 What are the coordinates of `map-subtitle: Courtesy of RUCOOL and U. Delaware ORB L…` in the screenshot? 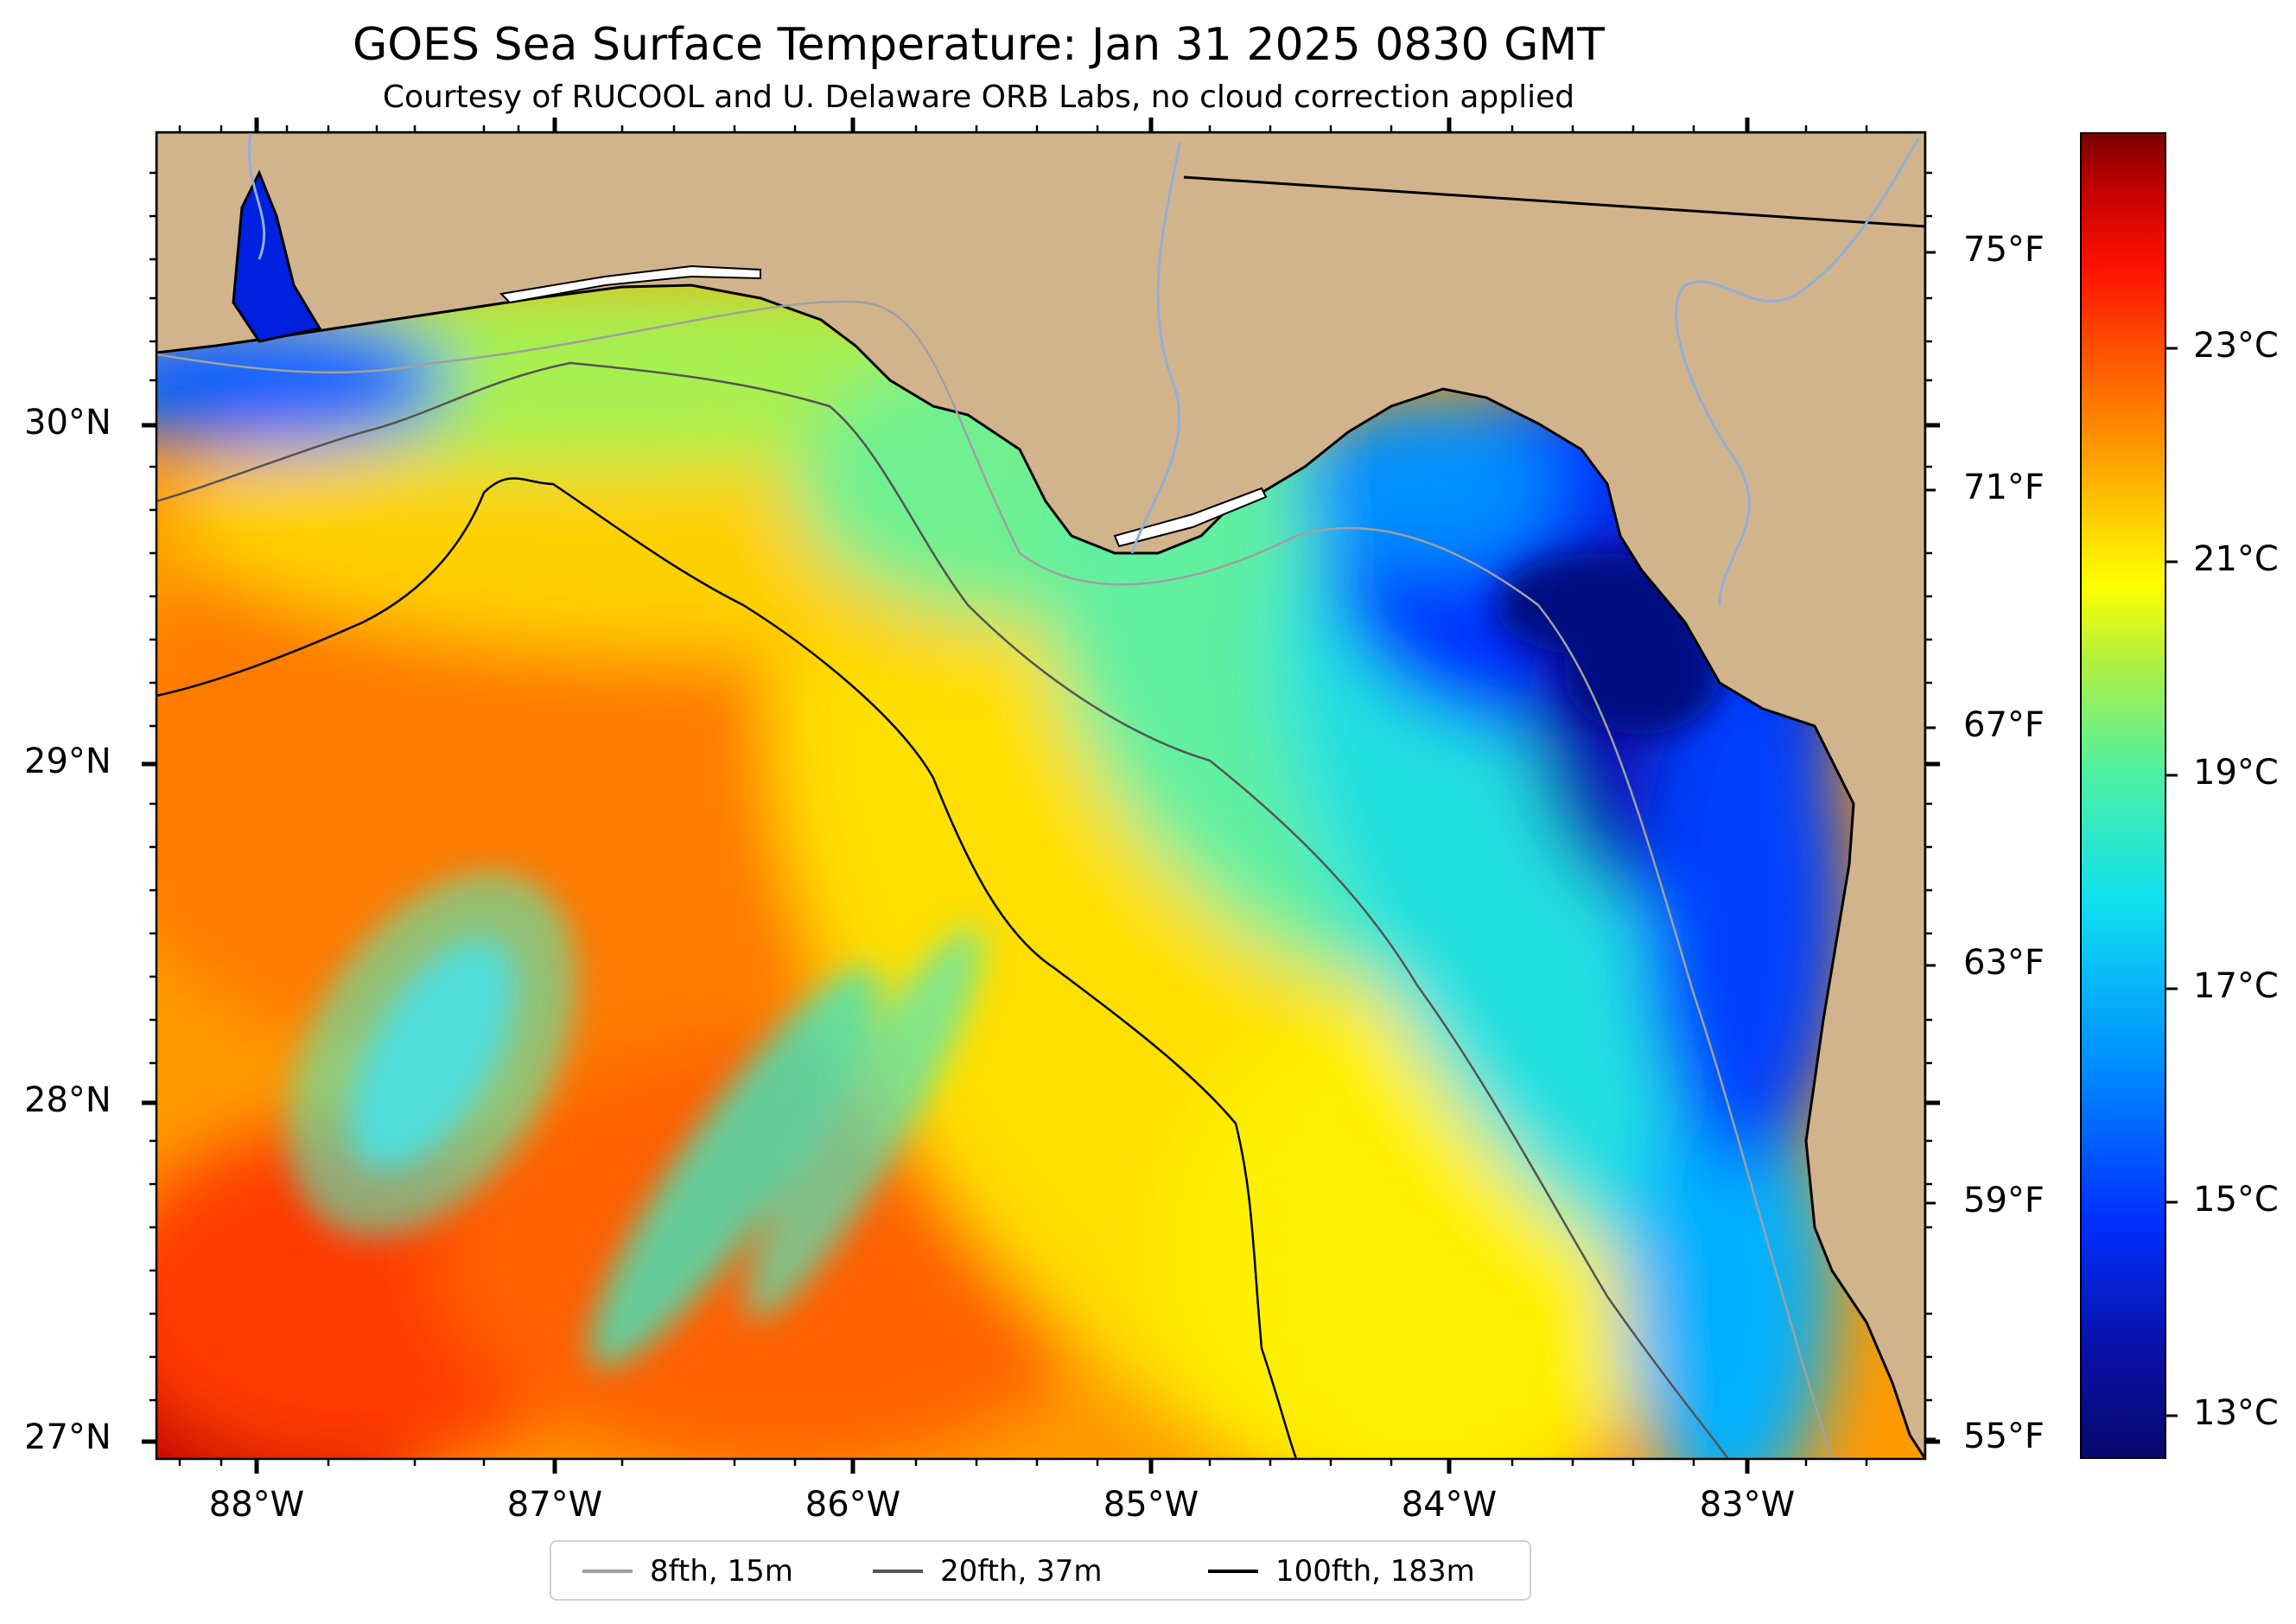 It's located at (978, 97).